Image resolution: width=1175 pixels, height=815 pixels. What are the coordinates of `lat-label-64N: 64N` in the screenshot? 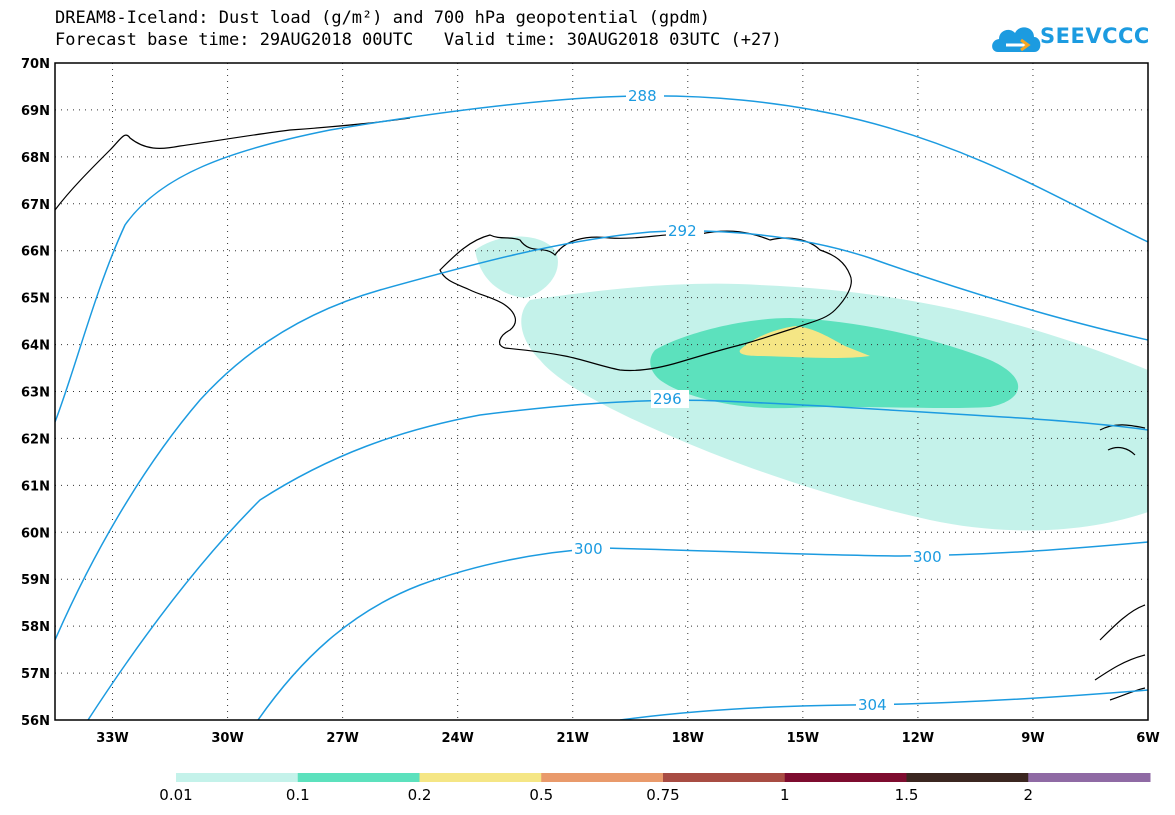 It's located at (35, 346).